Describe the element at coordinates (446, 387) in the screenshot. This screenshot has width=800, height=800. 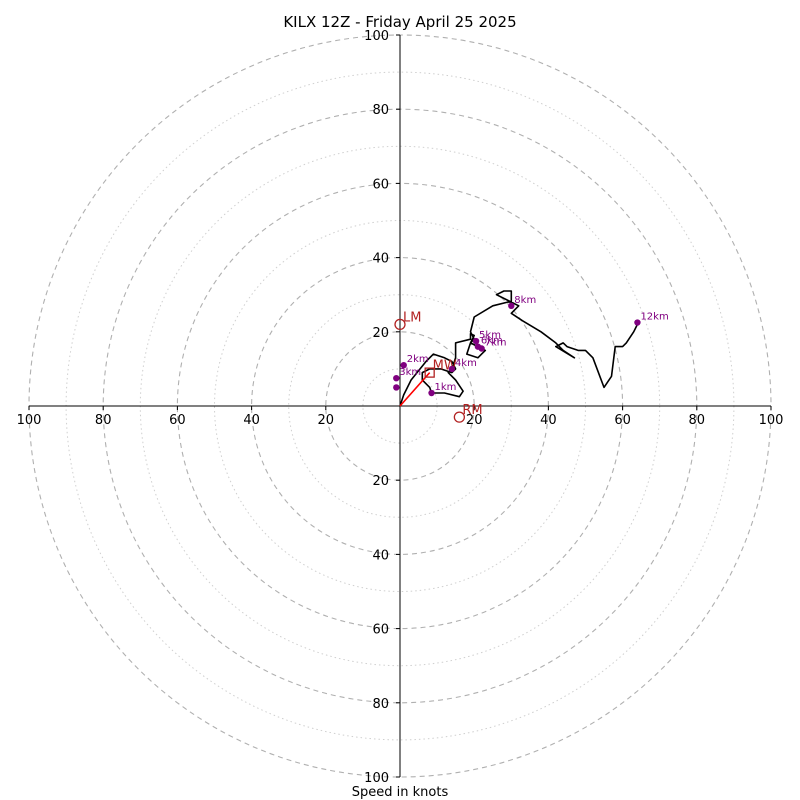
I see `height-marker-label: 1km` at that location.